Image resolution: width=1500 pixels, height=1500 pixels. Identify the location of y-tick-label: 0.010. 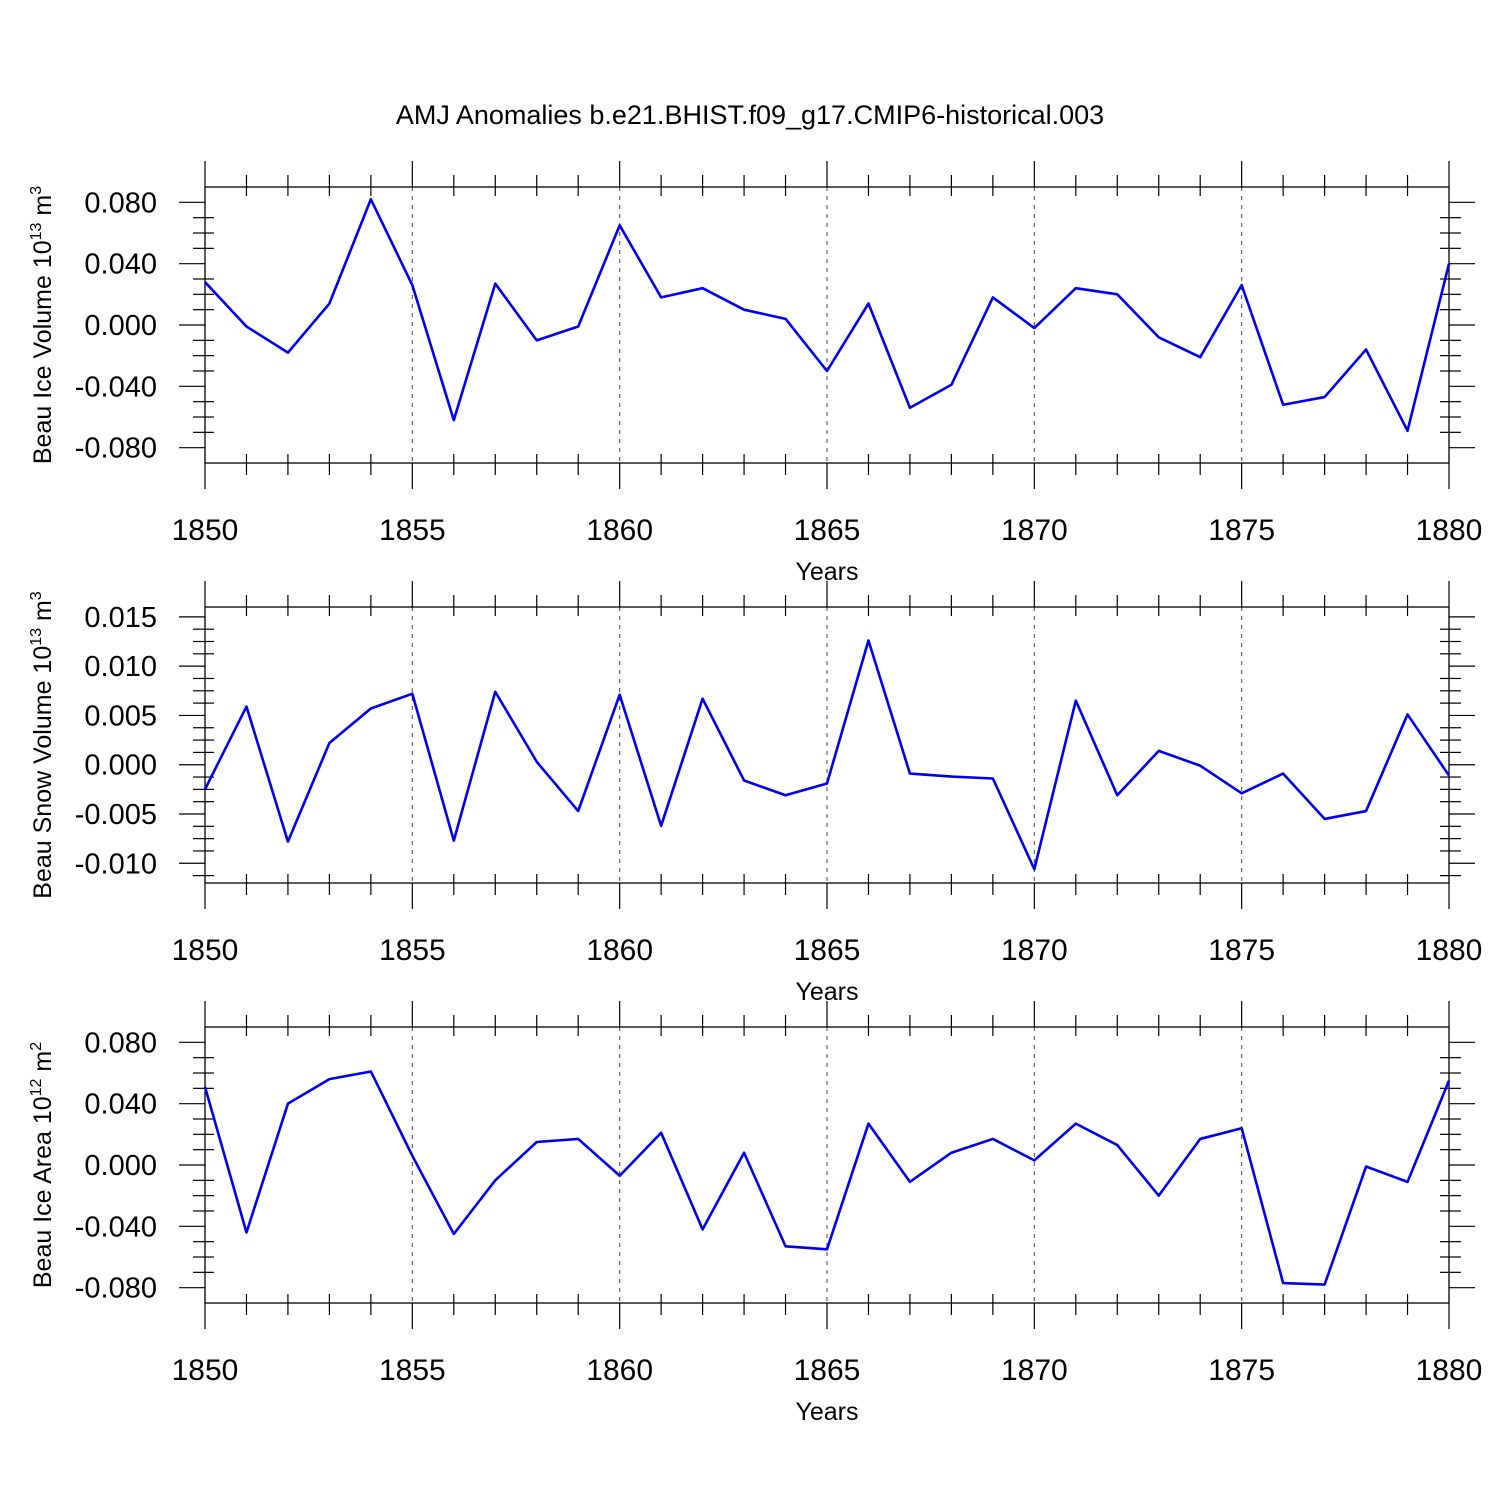
(120, 667).